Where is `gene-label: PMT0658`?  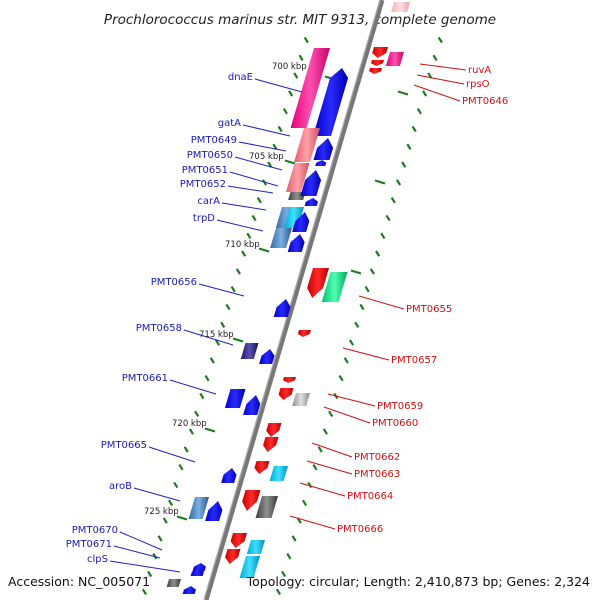 gene-label: PMT0658 is located at coordinates (159, 328).